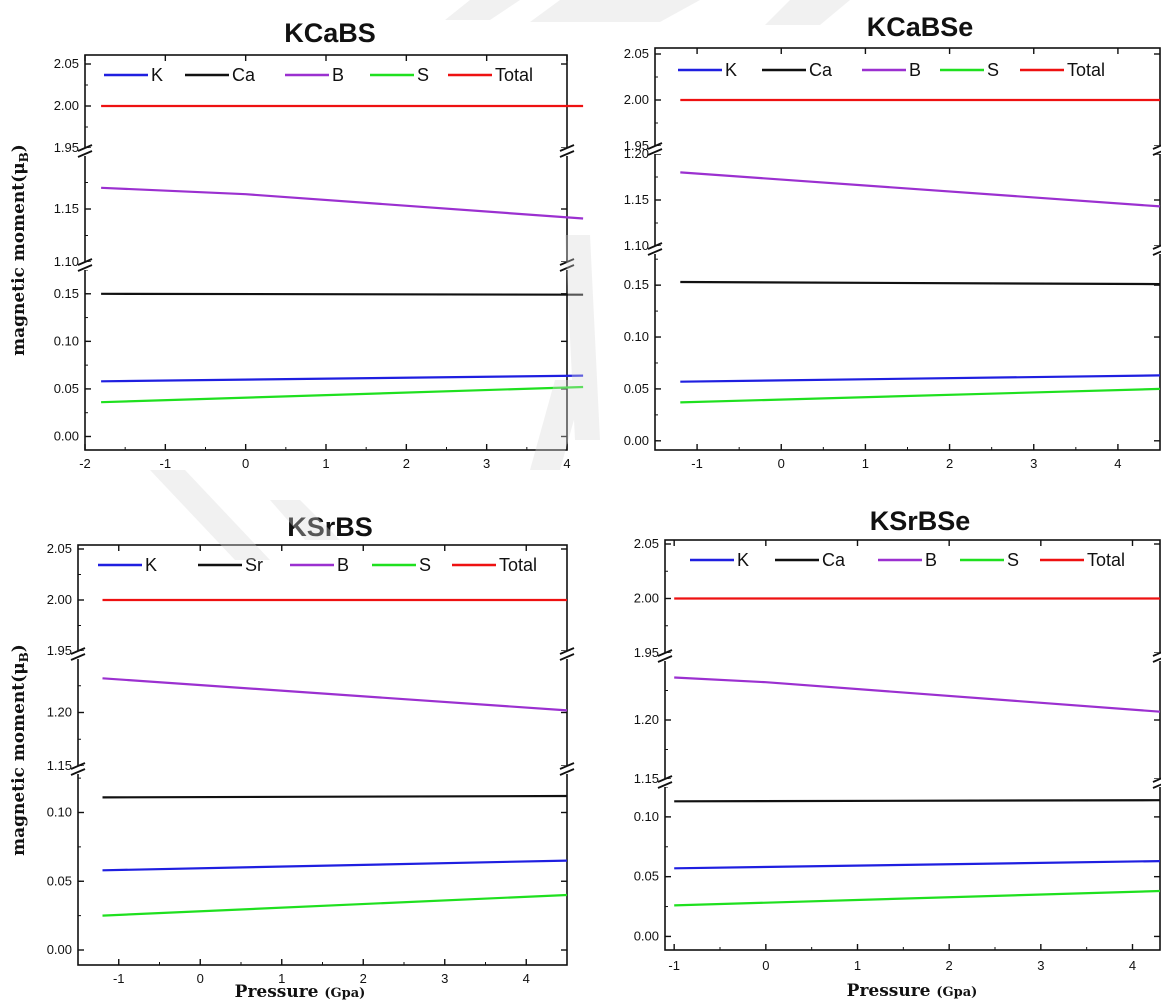 This screenshot has width=1161, height=1002. Describe the element at coordinates (66, 388) in the screenshot. I see `y-tick-label: 0.05` at that location.